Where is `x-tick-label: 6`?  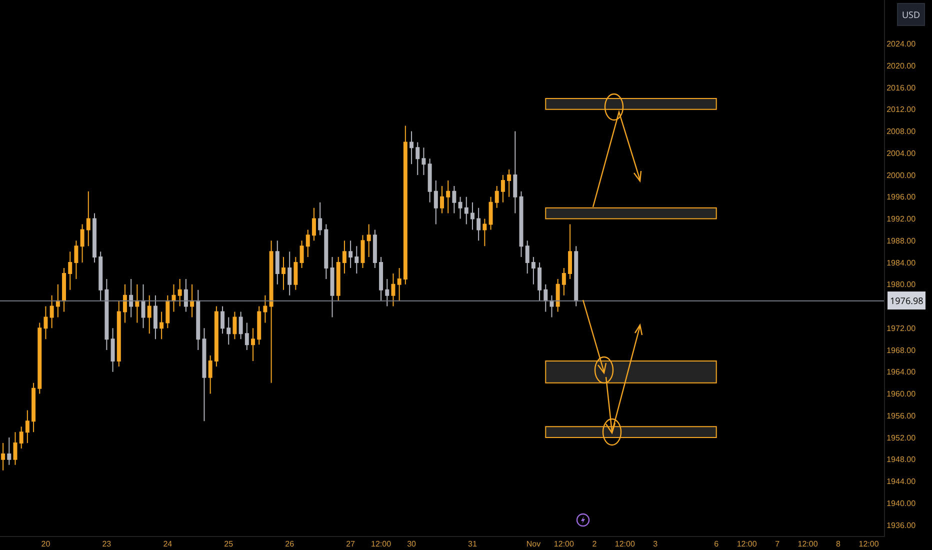
x-tick-label: 6 is located at coordinates (717, 544).